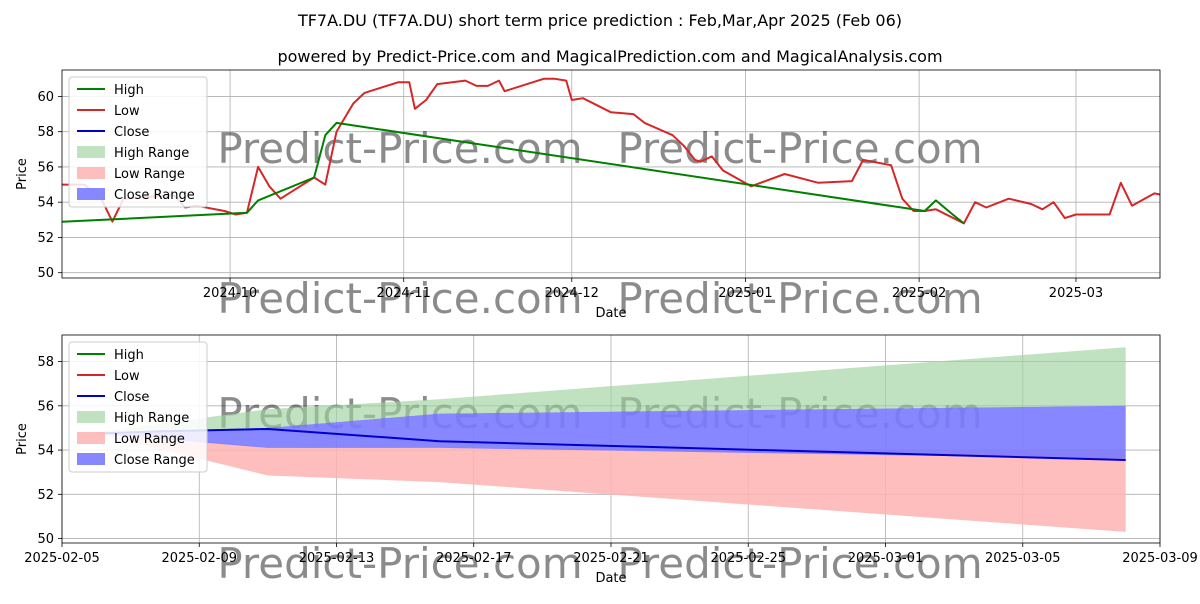  I want to click on x-tick-label: 2025-02-09, so click(199, 558).